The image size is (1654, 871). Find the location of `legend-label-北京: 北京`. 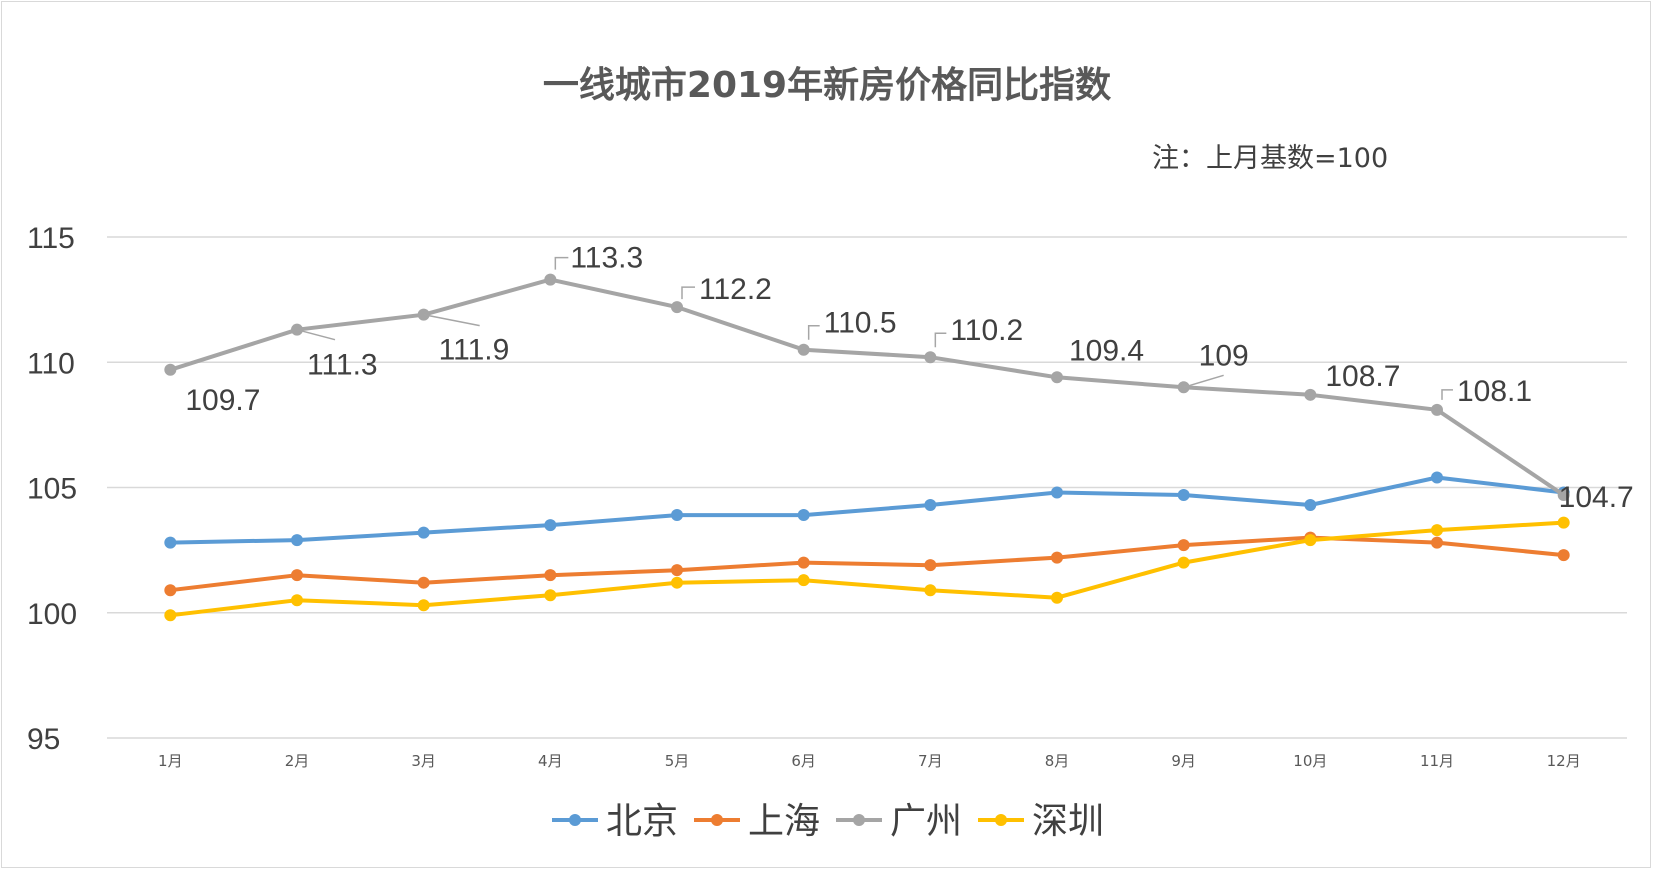

legend-label-北京: 北京 is located at coordinates (642, 821).